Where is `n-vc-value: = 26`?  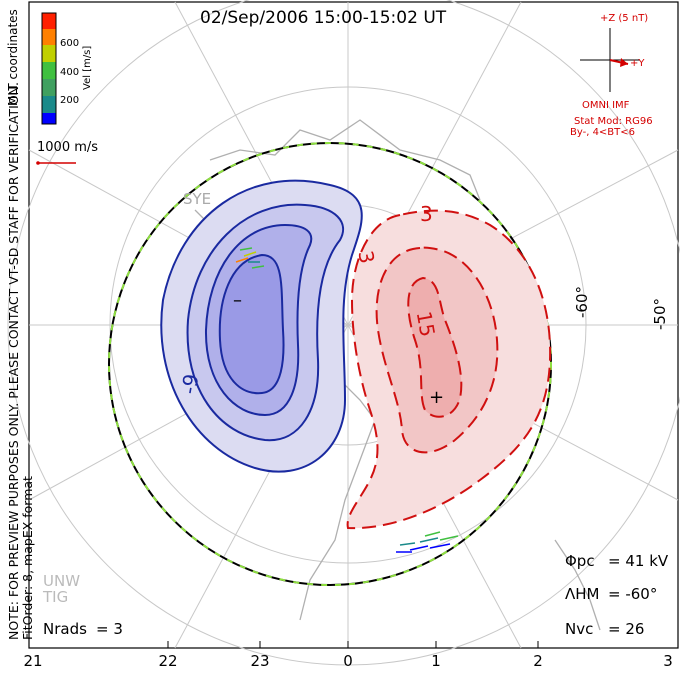 n-vc-value: = 26 is located at coordinates (626, 629).